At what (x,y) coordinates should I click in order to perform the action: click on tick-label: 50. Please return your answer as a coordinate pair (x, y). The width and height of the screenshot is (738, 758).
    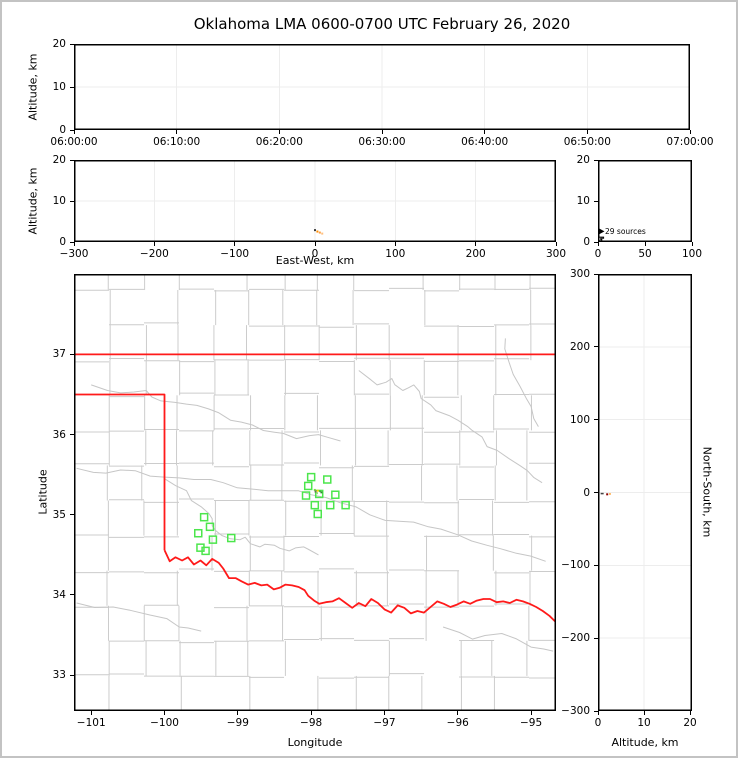
    Looking at the image, I should click on (645, 254).